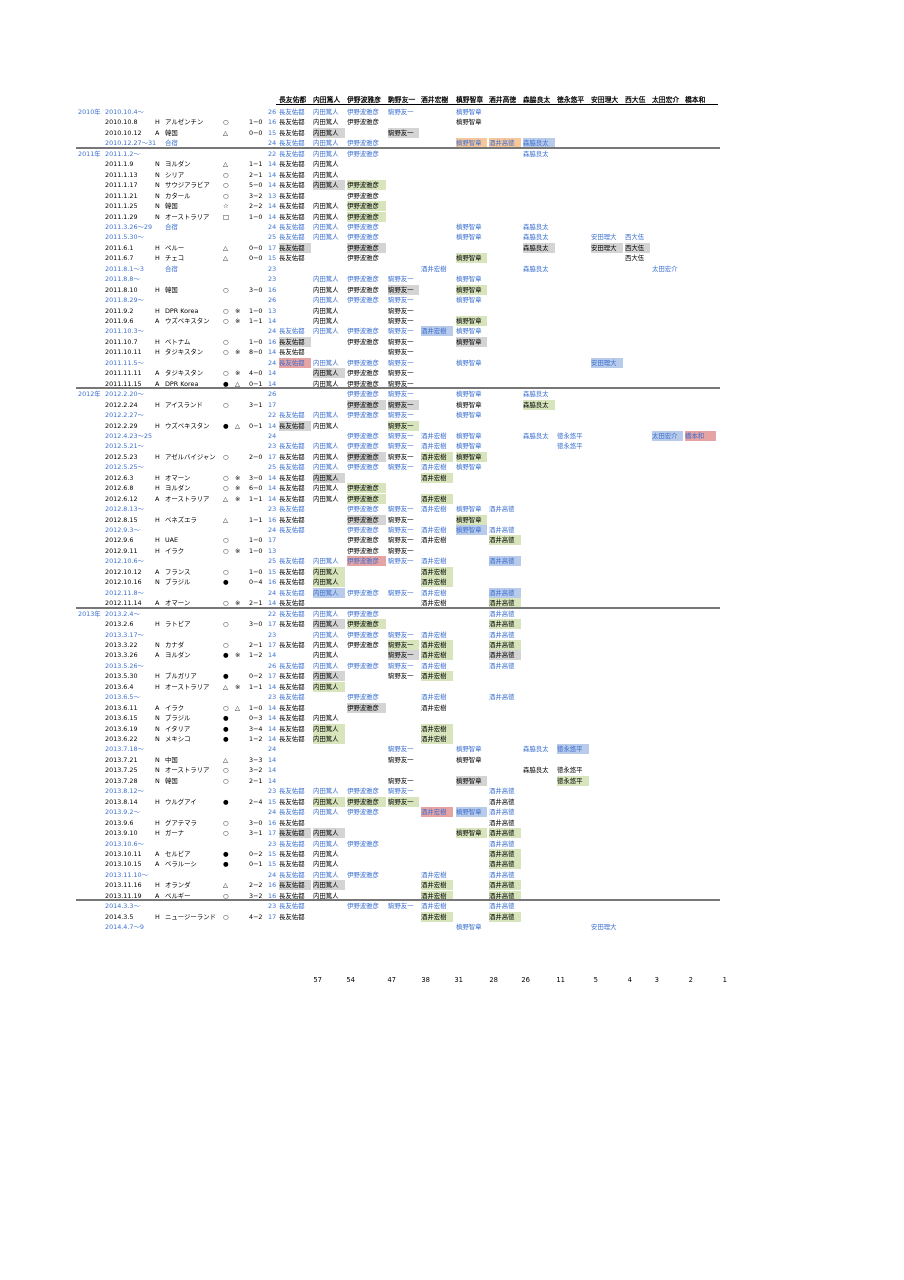 The width and height of the screenshot is (904, 1280). I want to click on match-date: 2011.1.13, so click(121, 175).